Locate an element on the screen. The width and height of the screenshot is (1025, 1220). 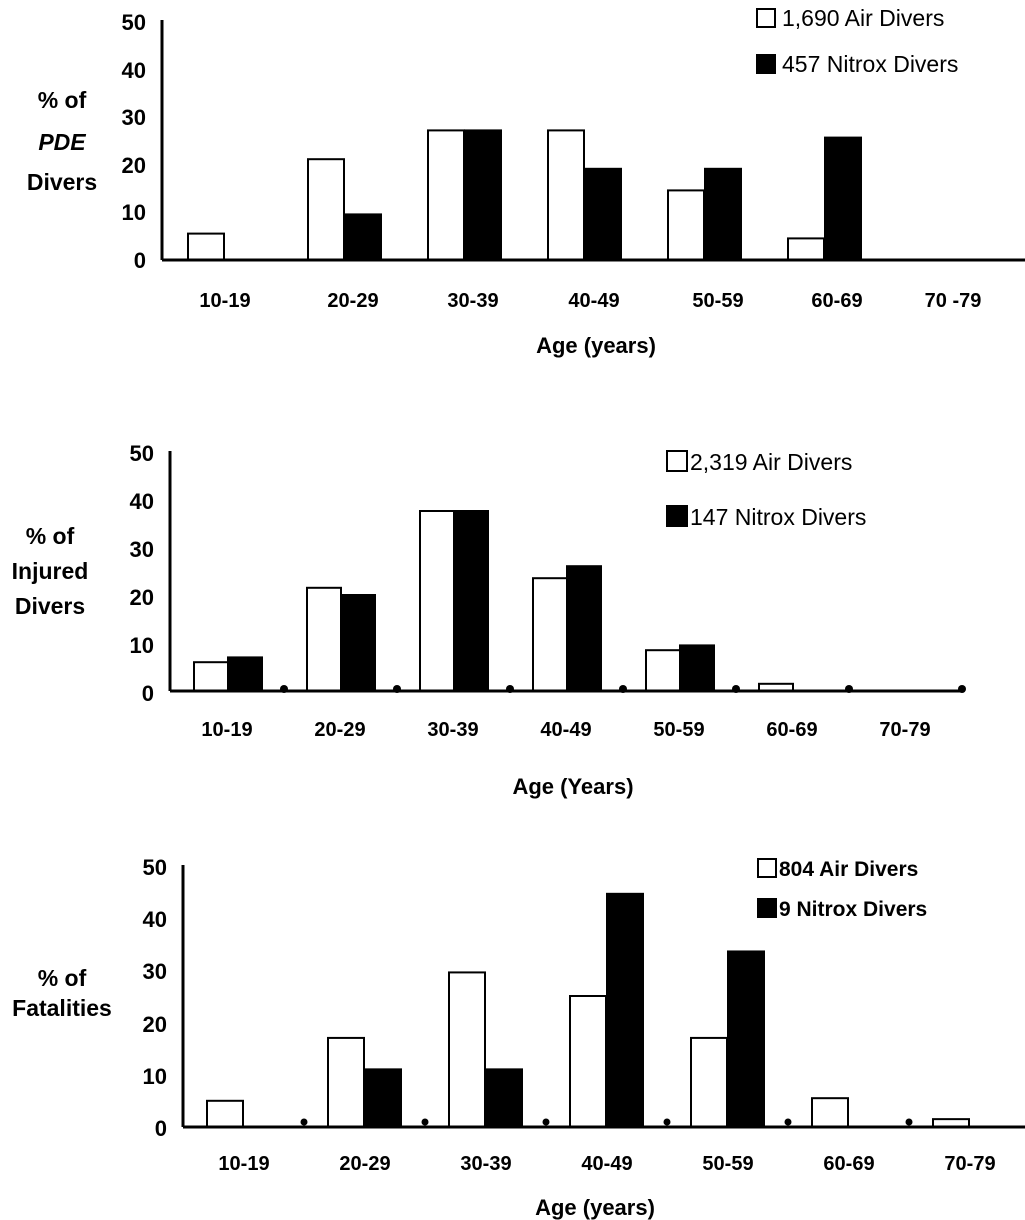
x-category-label-70-79: 70 -79 is located at coordinates (953, 301).